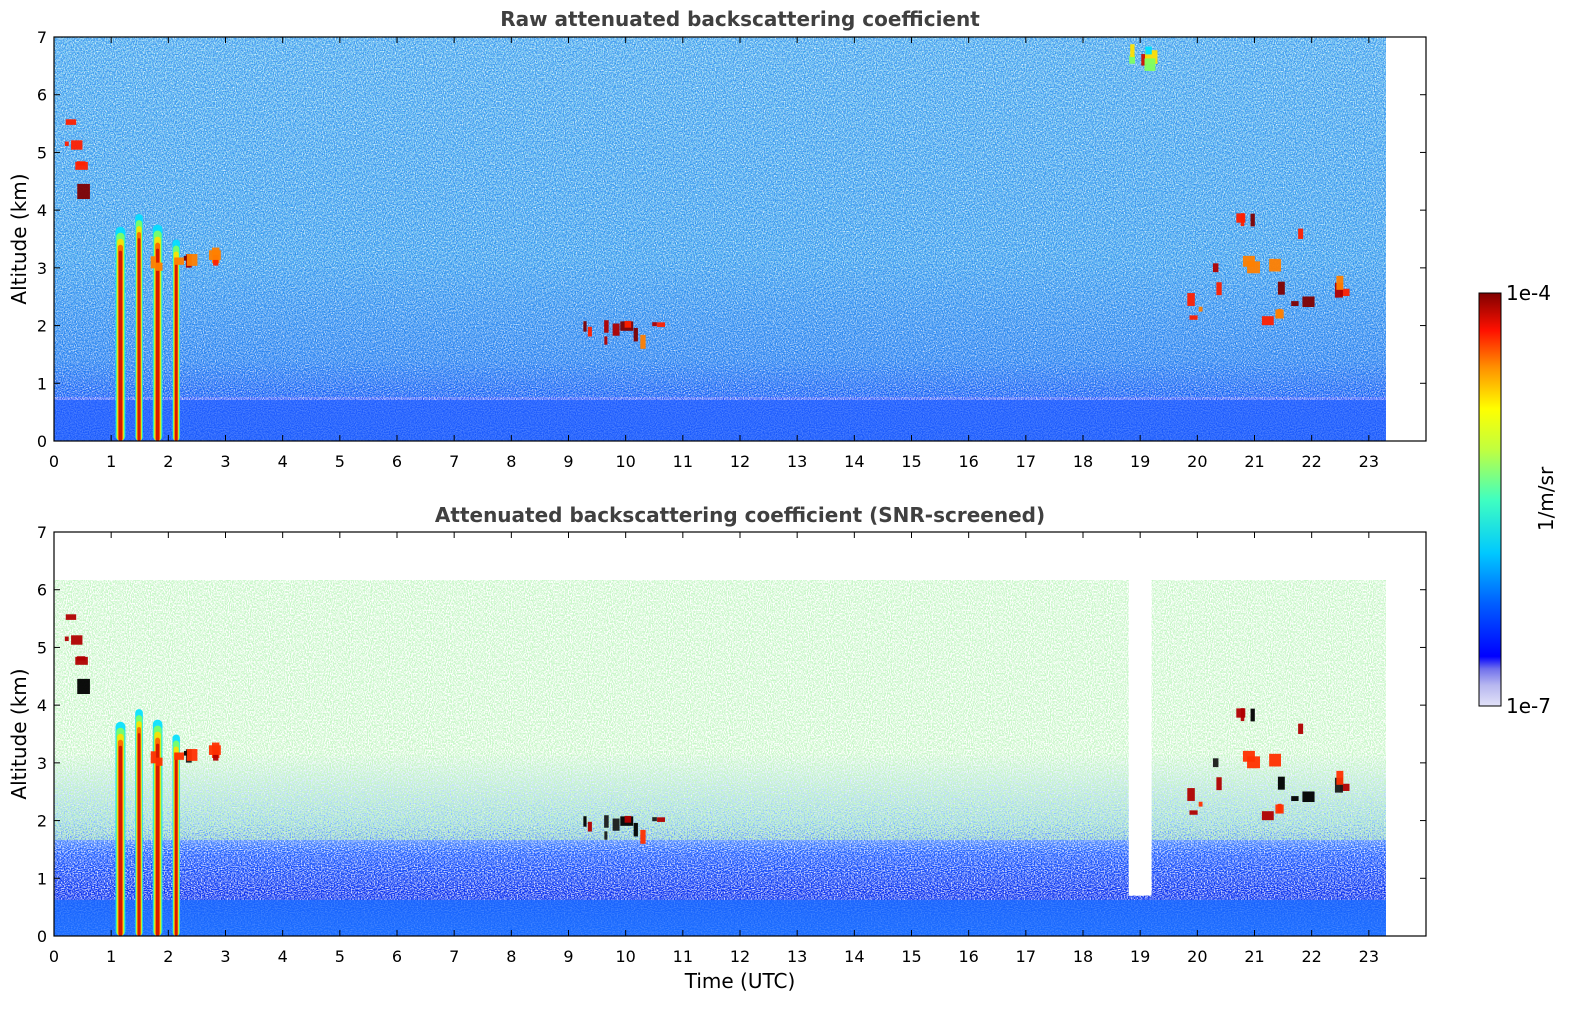 This screenshot has height=1020, width=1595. What do you see at coordinates (568, 461) in the screenshot?
I see `raw-x-tick-label: 9` at bounding box center [568, 461].